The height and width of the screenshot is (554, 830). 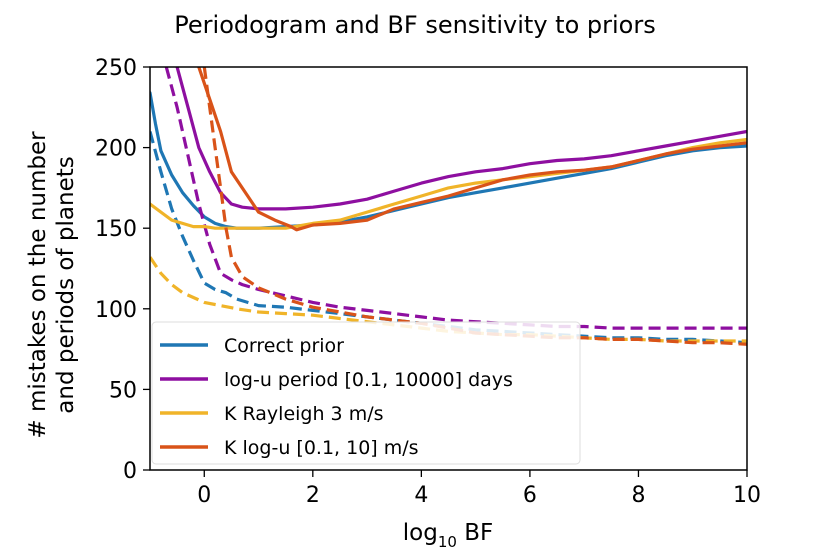 I want to click on legend-box, so click(x=366, y=393).